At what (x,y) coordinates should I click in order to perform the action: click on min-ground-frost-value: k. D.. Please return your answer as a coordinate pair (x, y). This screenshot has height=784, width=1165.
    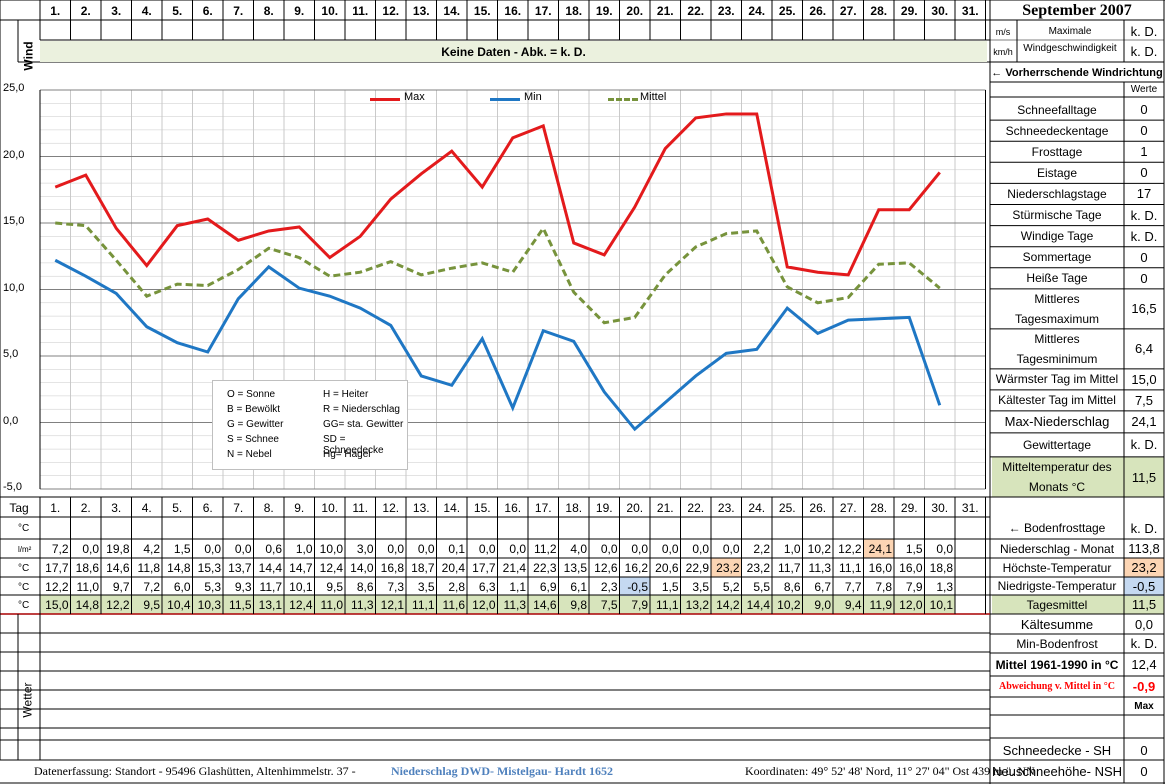
    Looking at the image, I should click on (1144, 643).